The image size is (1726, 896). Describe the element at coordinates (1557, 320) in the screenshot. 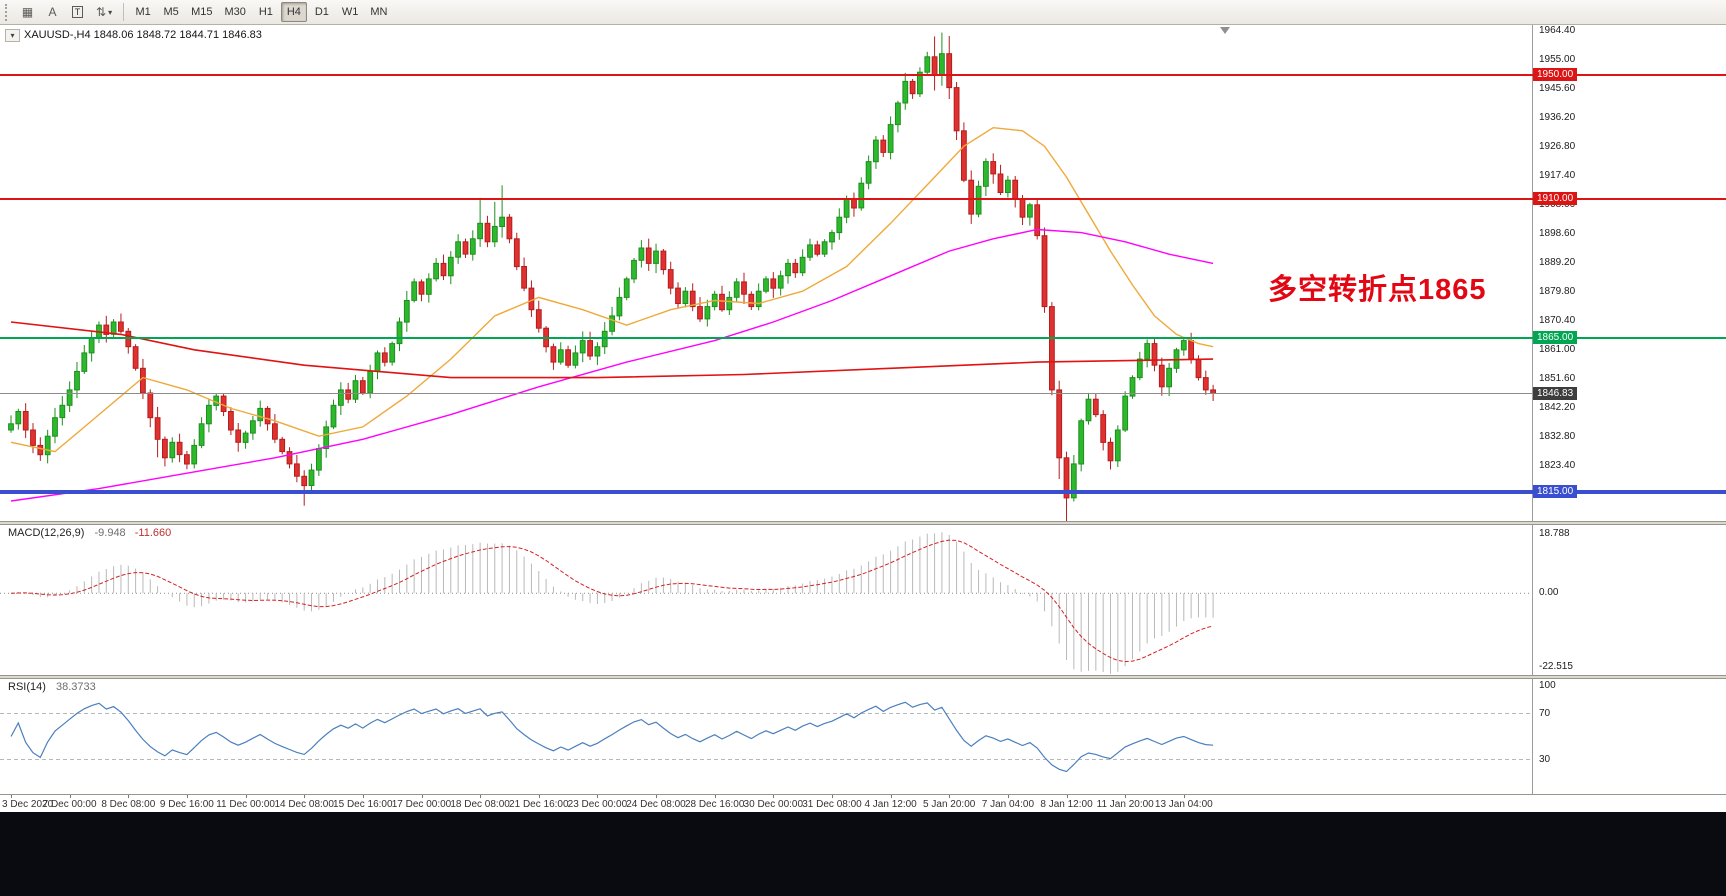

I see `price-axis-label: 1870.40` at that location.